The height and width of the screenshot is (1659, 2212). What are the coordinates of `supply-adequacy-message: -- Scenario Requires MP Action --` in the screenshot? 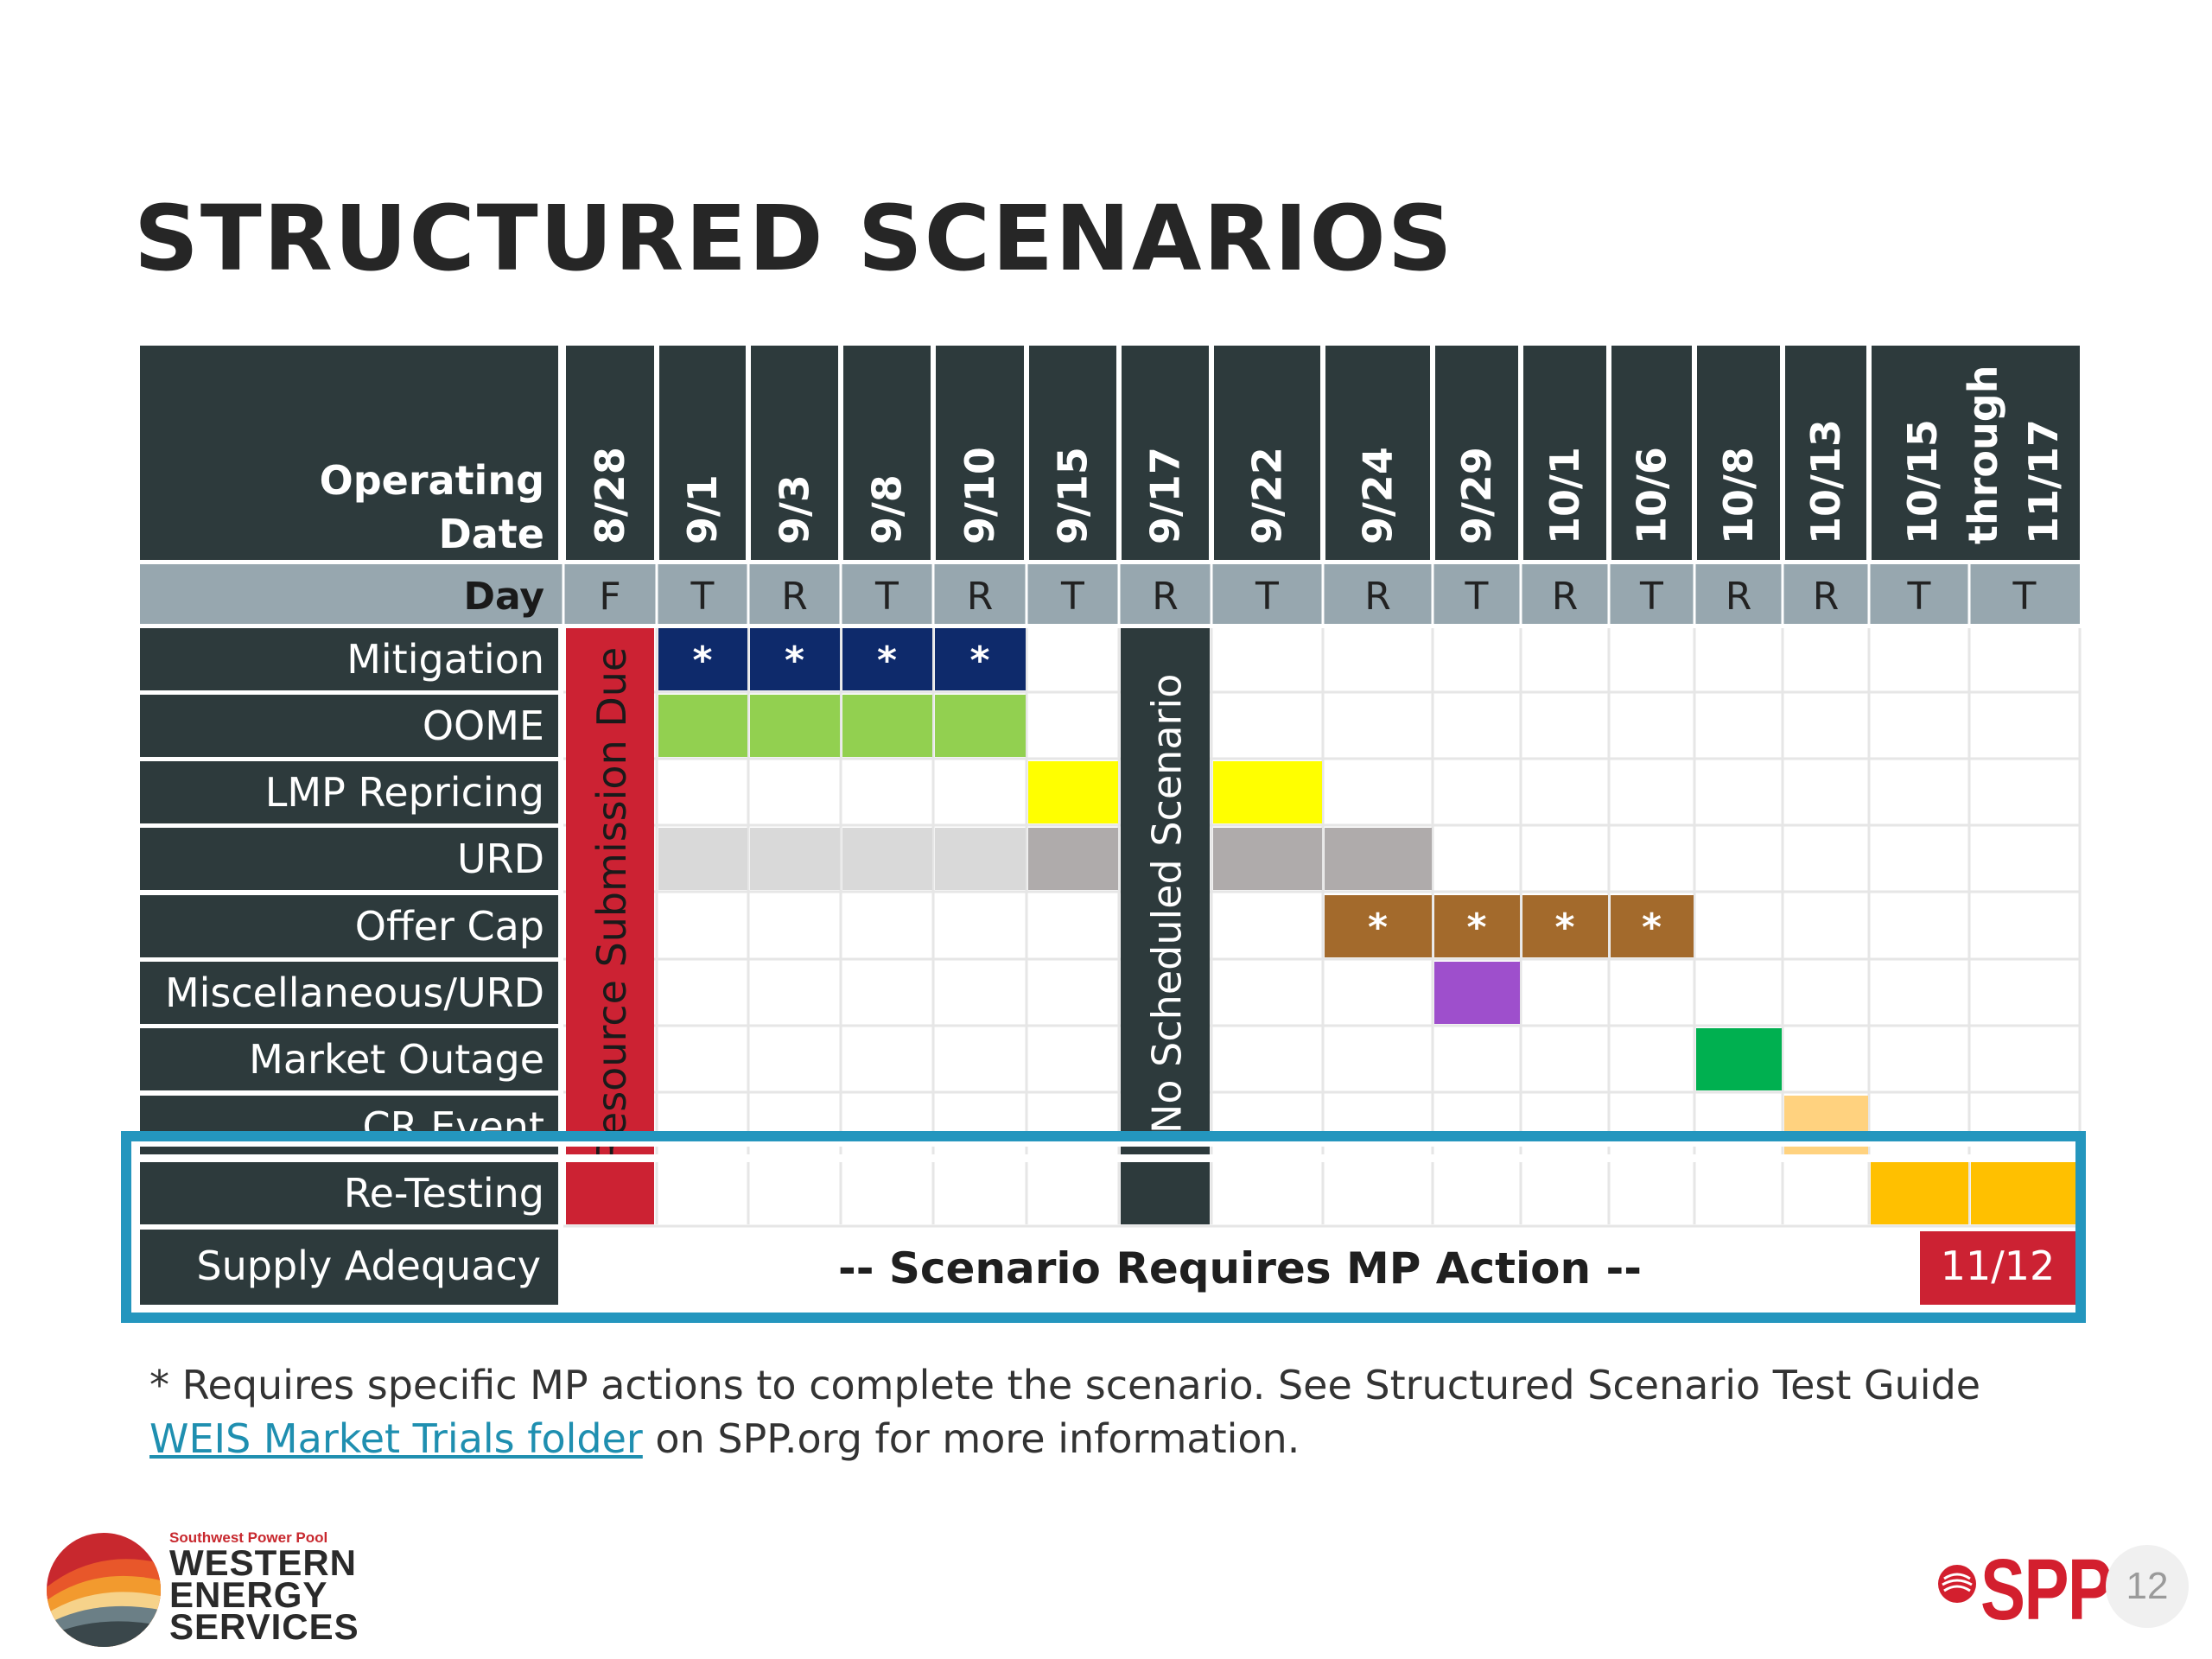 It's located at (1240, 1268).